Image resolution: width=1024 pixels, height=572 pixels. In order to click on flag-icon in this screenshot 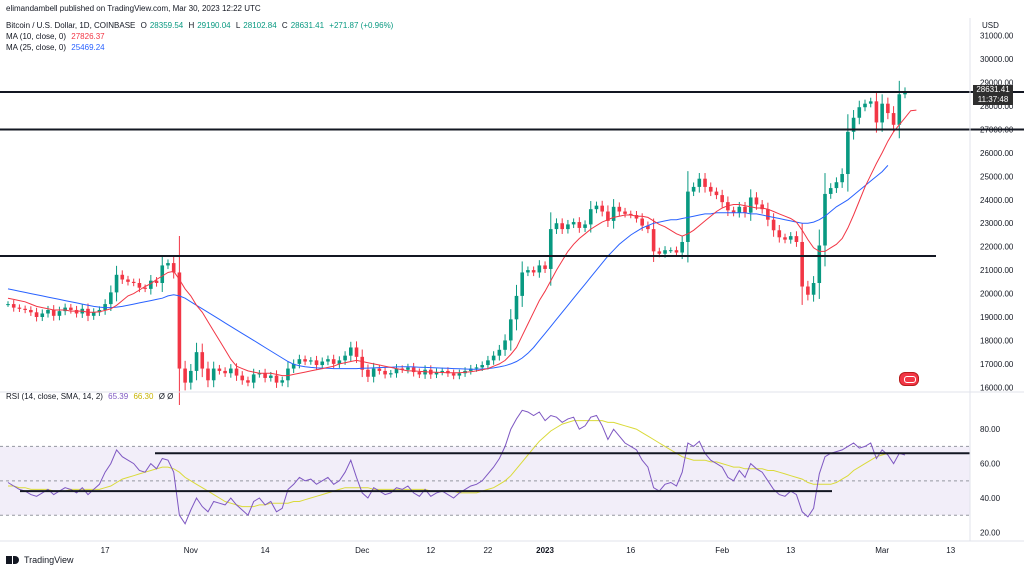, I will do `click(909, 379)`.